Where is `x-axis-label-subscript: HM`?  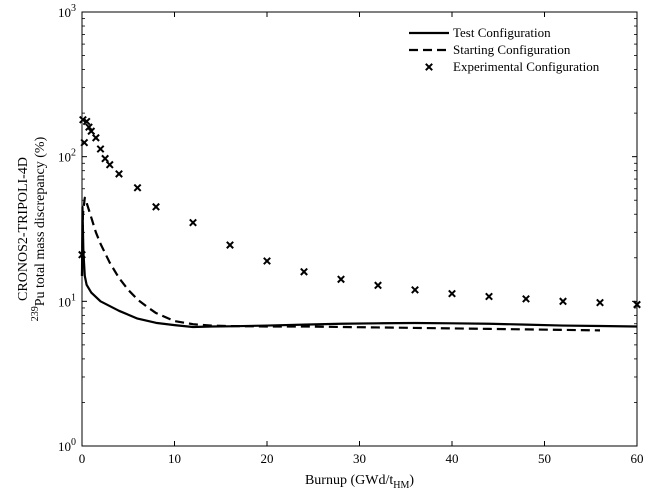
x-axis-label-subscript: HM is located at coordinates (401, 485).